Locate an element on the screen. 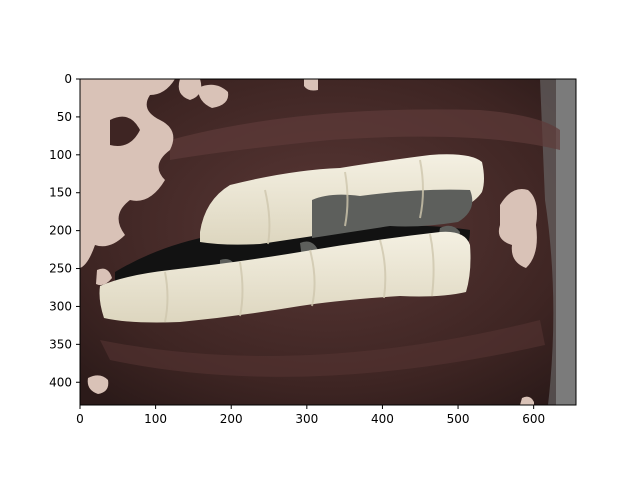 The height and width of the screenshot is (480, 640). x-axis: 0 100 200 300 400 500 600 is located at coordinates (310, 415).